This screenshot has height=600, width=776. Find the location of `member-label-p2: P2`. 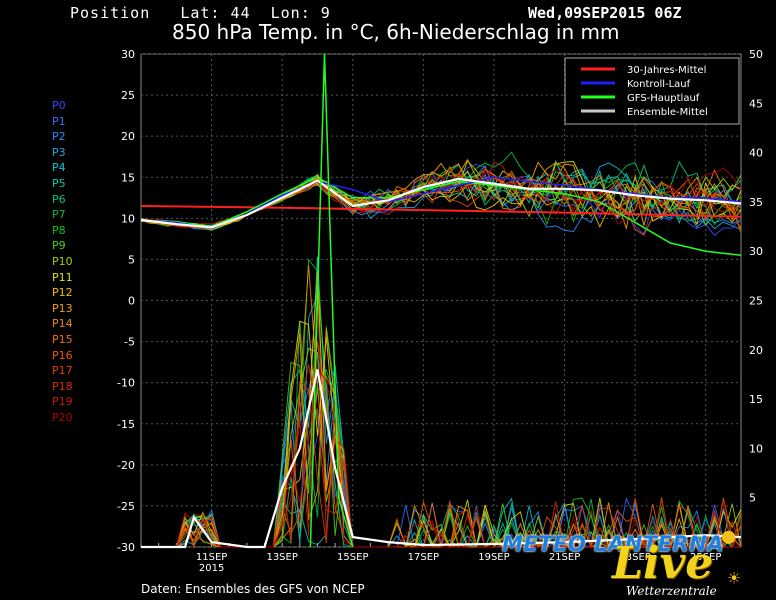

member-label-p2: P2 is located at coordinates (59, 137).